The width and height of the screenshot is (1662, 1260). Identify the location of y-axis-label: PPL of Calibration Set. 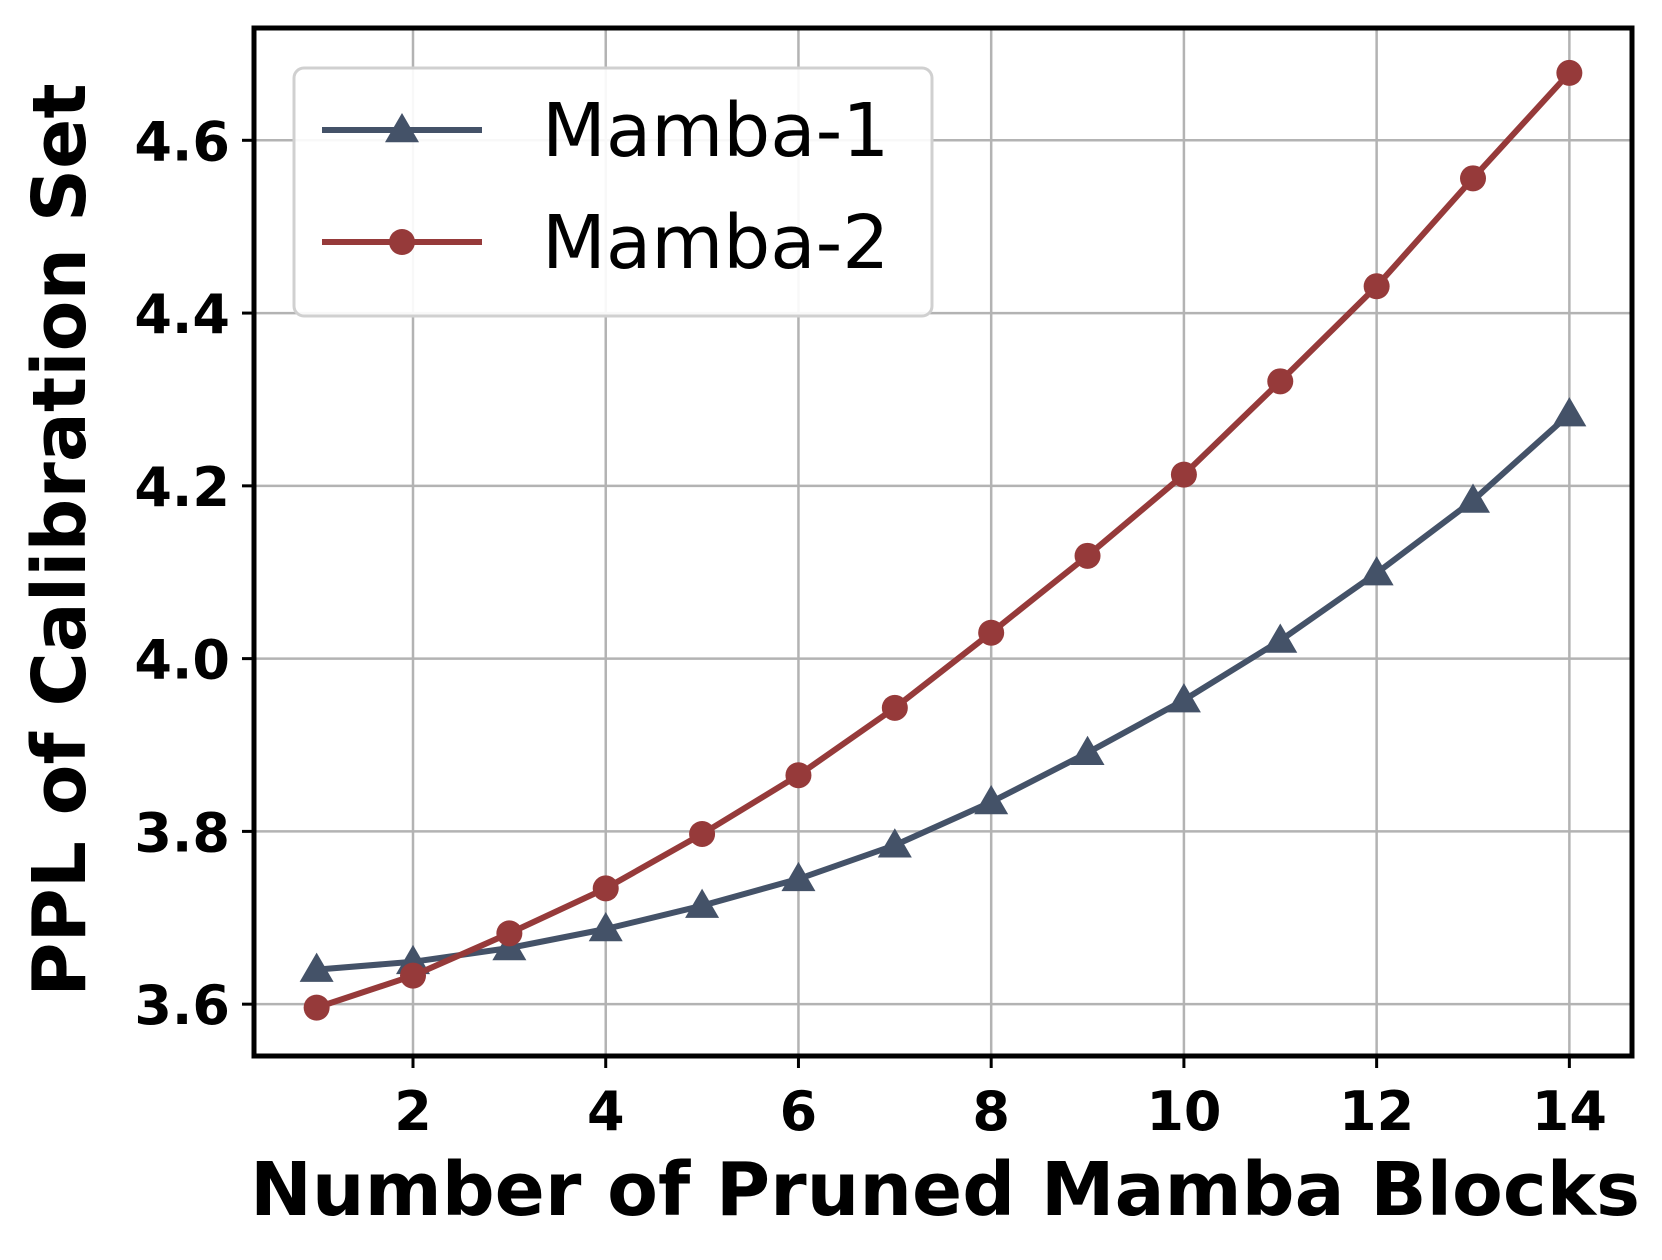
(60, 539).